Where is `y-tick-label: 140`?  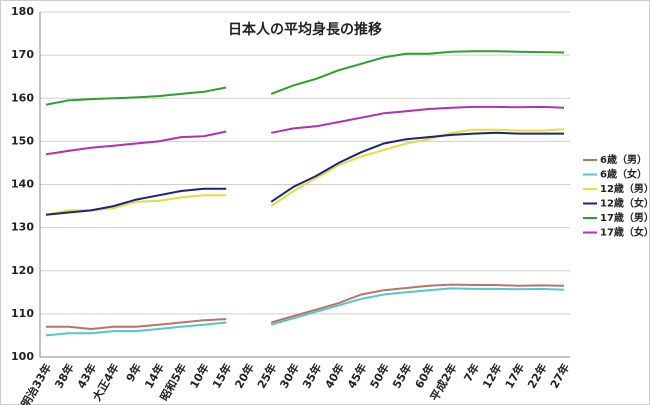 y-tick-label: 140 is located at coordinates (22, 184).